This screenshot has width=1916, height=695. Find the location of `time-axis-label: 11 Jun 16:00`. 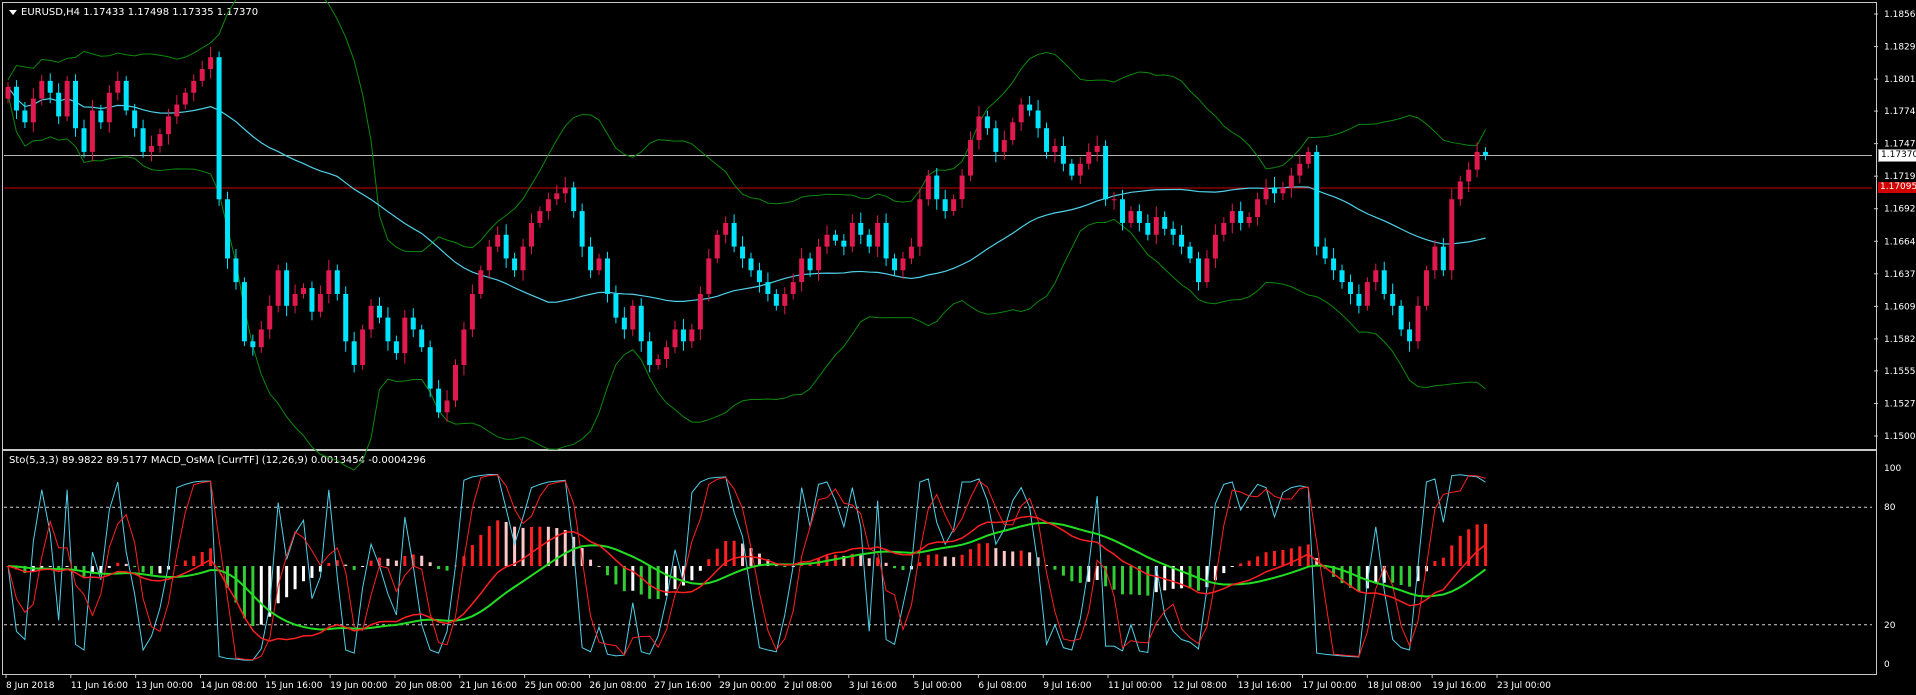

time-axis-label: 11 Jun 16:00 is located at coordinates (99, 686).